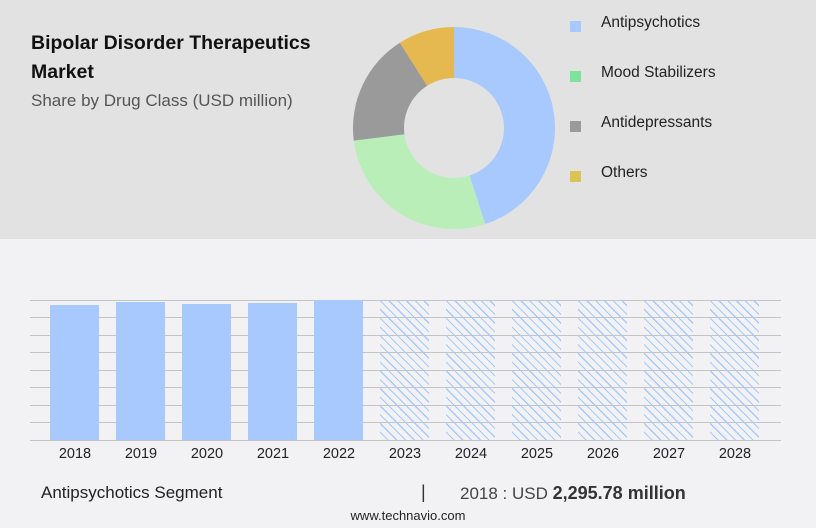 Image resolution: width=816 pixels, height=528 pixels. What do you see at coordinates (602, 370) in the screenshot?
I see `bar-2026` at bounding box center [602, 370].